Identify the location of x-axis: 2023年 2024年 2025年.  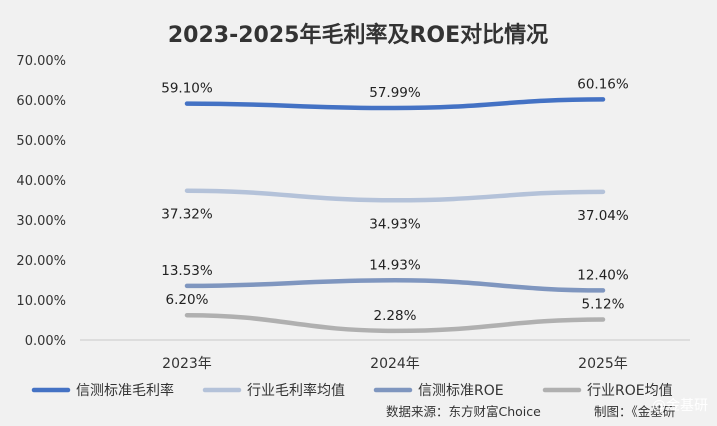
(395, 364).